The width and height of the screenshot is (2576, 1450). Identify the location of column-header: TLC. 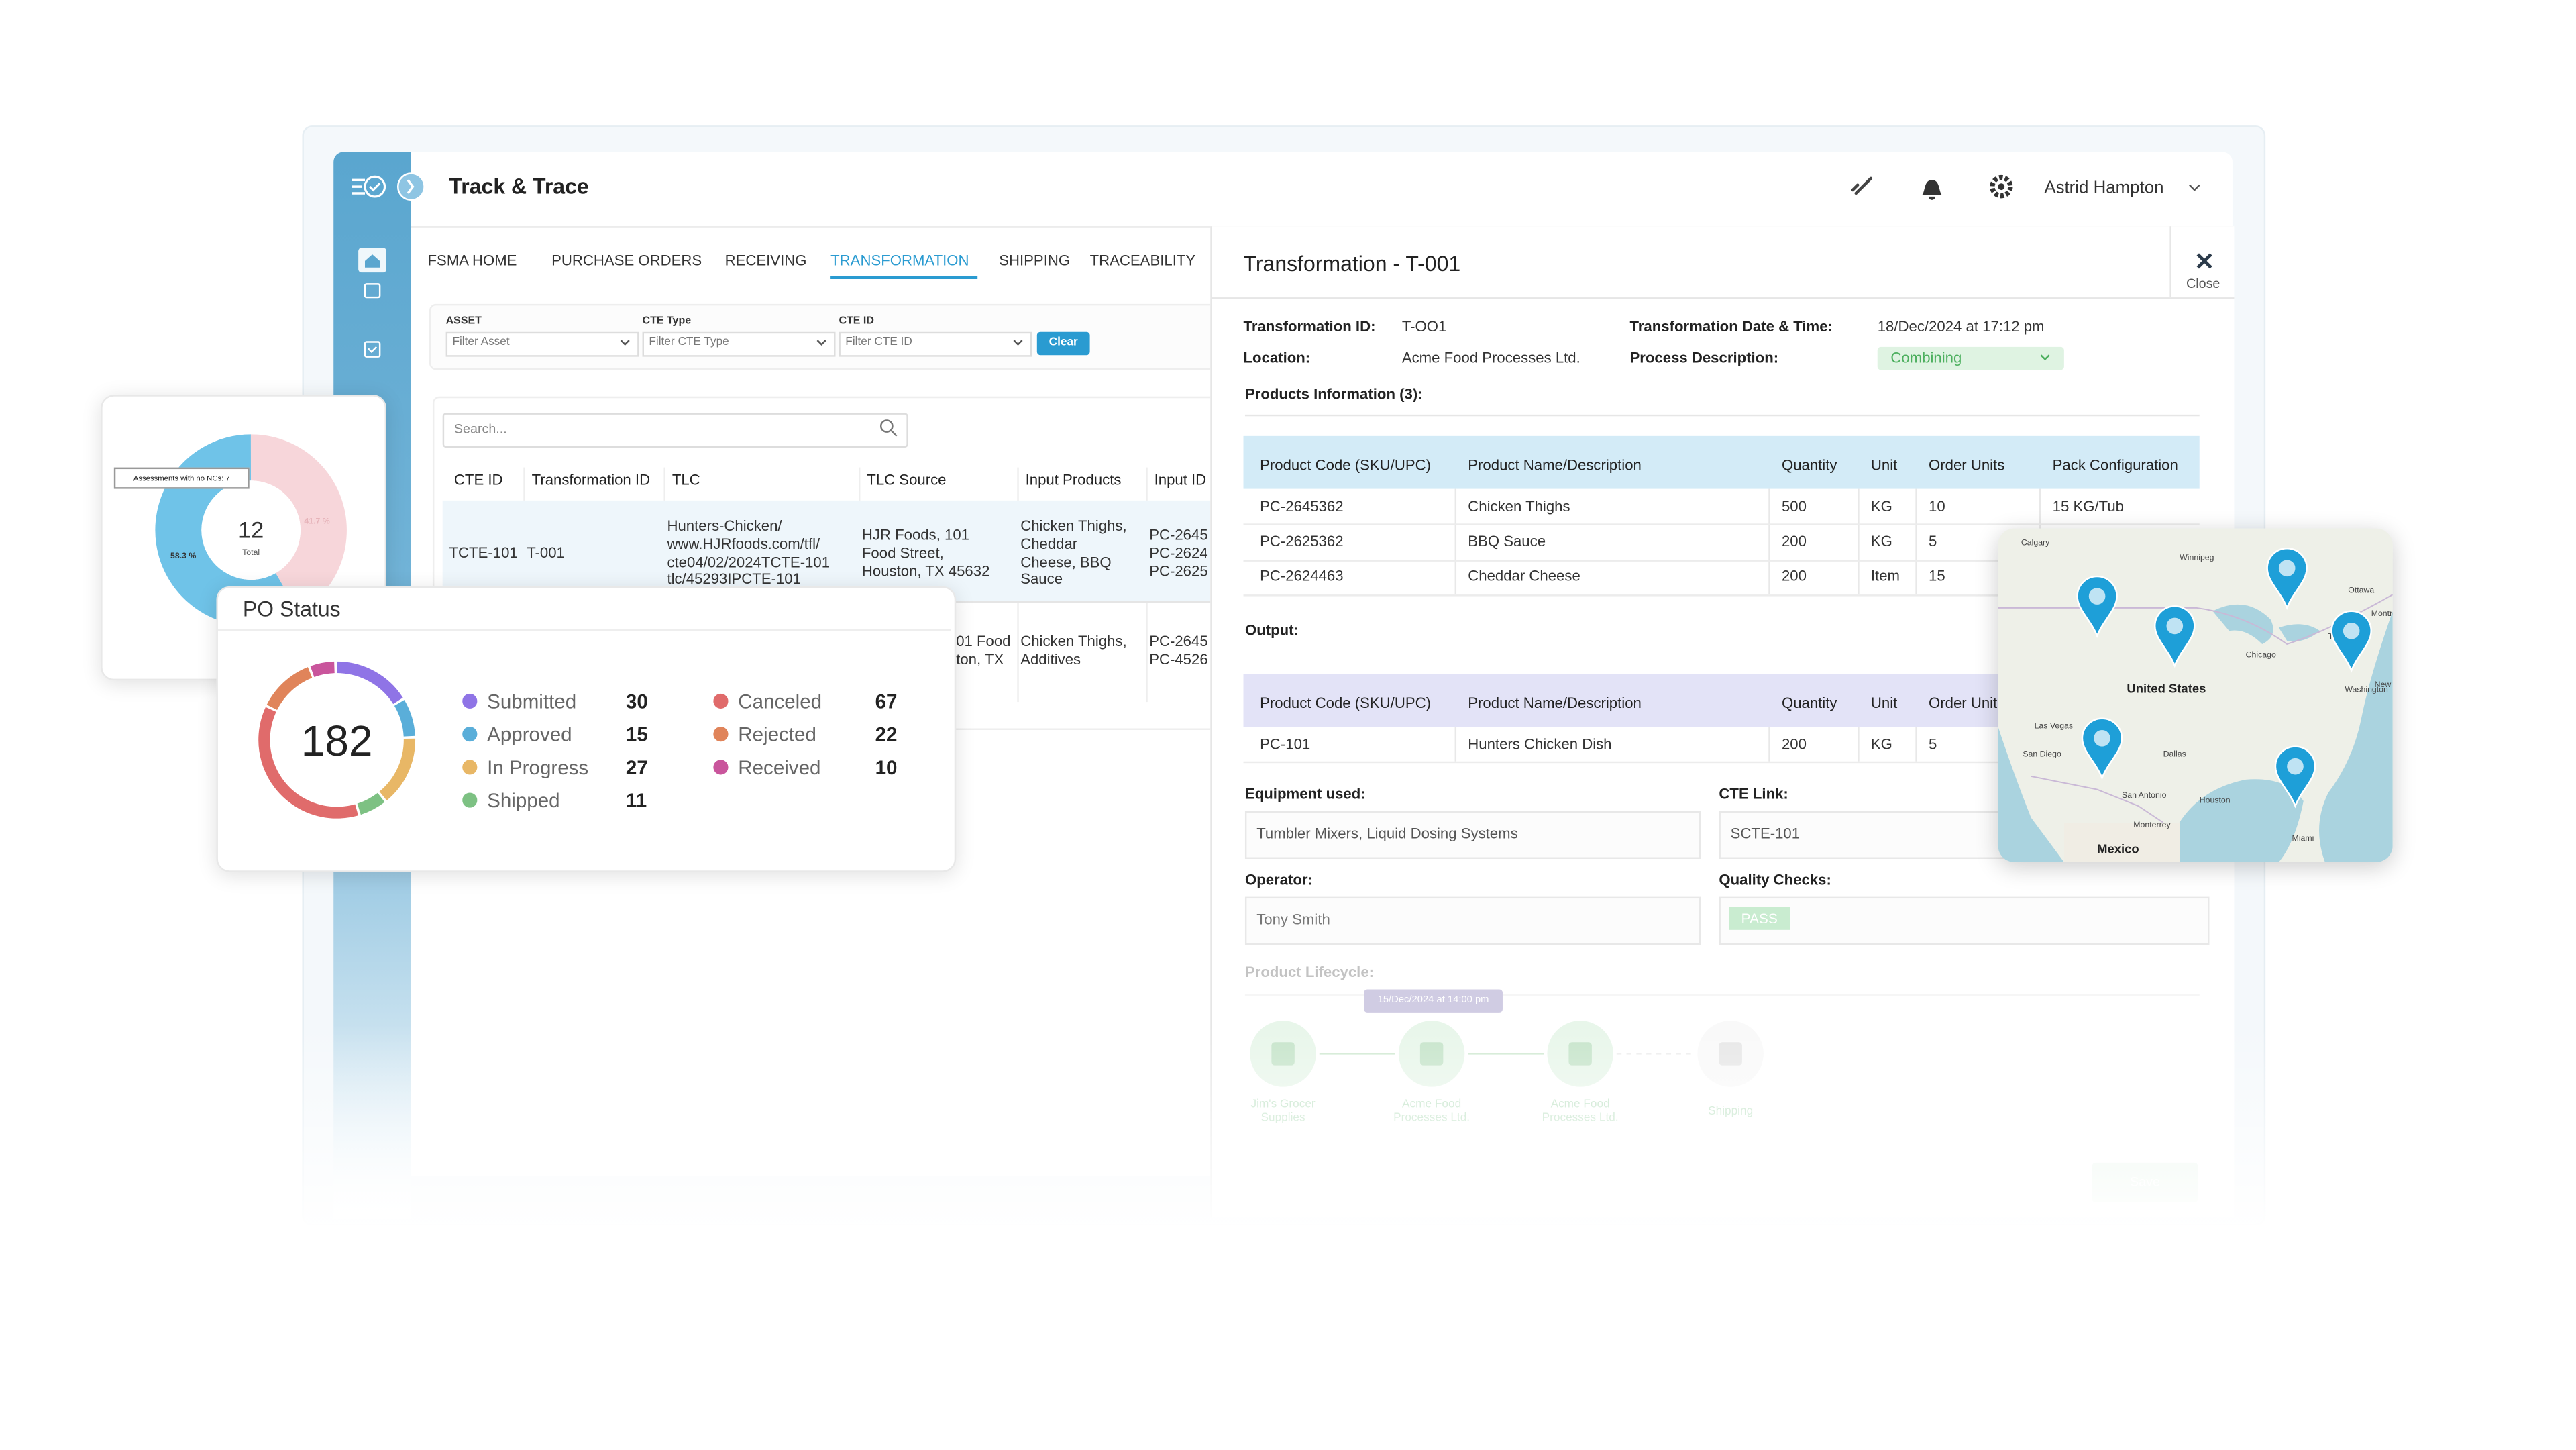
(686, 480).